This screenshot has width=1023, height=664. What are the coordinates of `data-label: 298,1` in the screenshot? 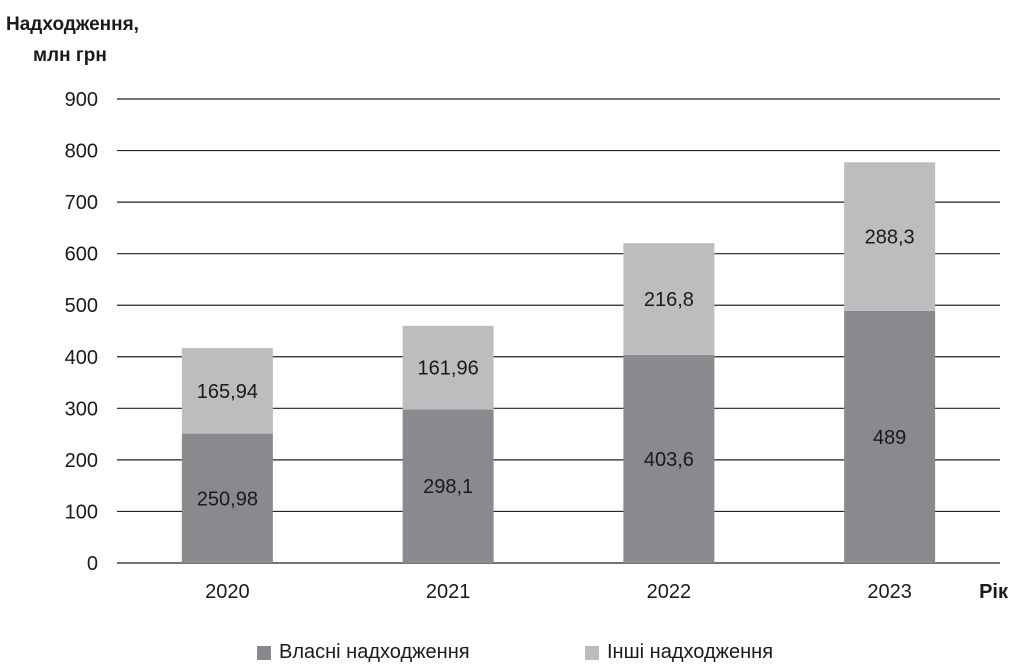 It's located at (448, 487).